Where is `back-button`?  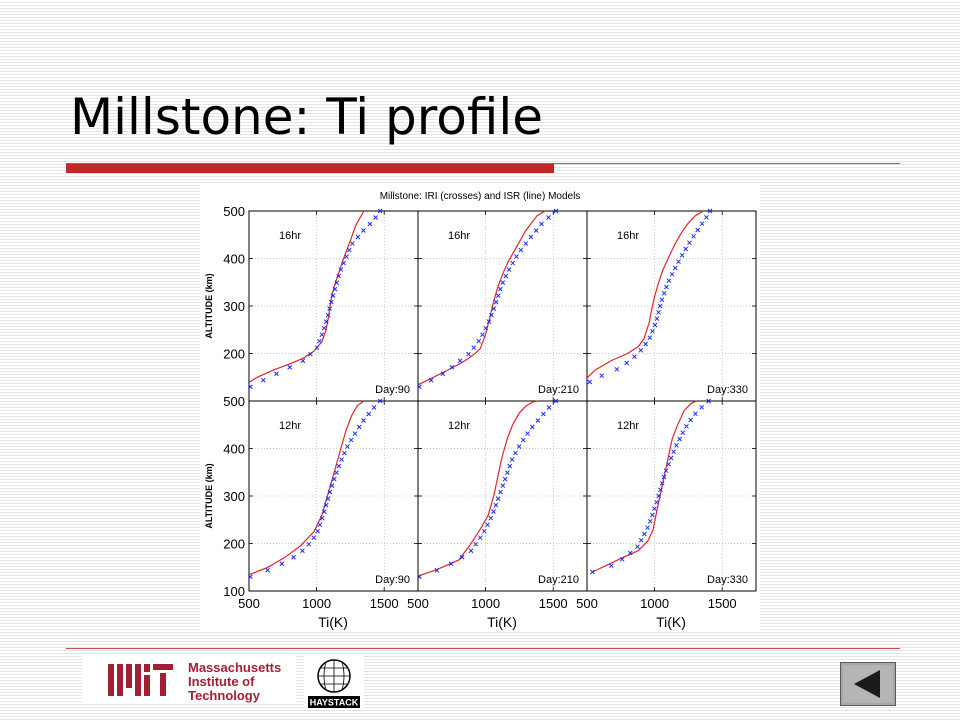
back-button is located at coordinates (868, 684).